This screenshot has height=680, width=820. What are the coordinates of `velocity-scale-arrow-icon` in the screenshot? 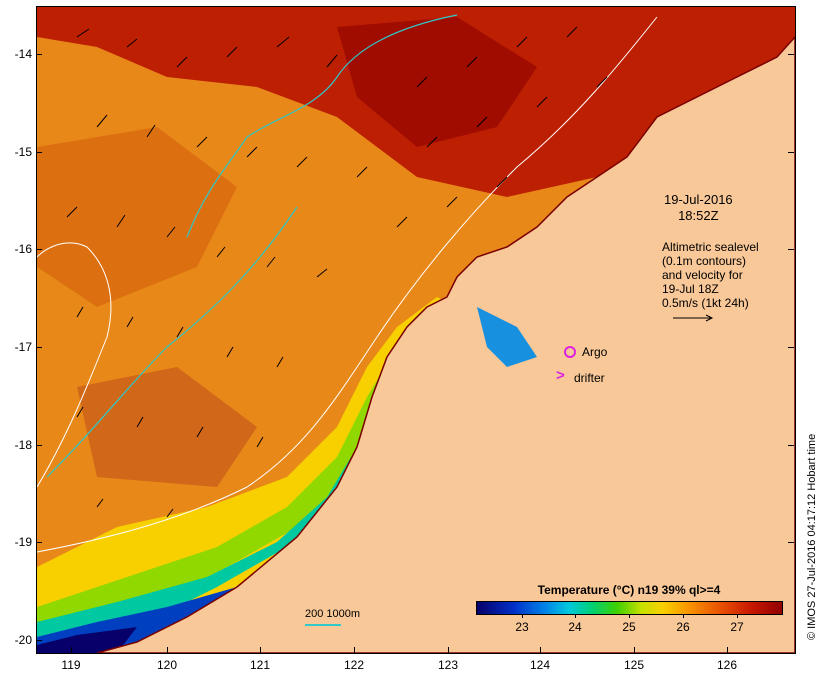 It's located at (693, 318).